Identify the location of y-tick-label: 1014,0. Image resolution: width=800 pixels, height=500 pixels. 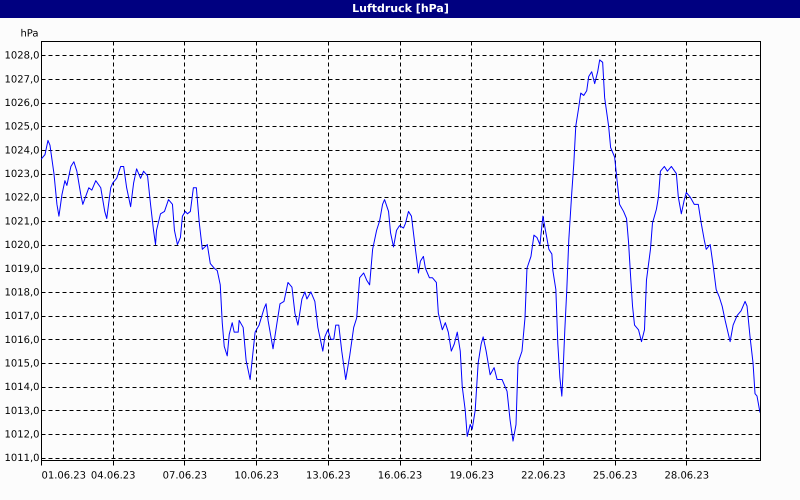
(22, 388).